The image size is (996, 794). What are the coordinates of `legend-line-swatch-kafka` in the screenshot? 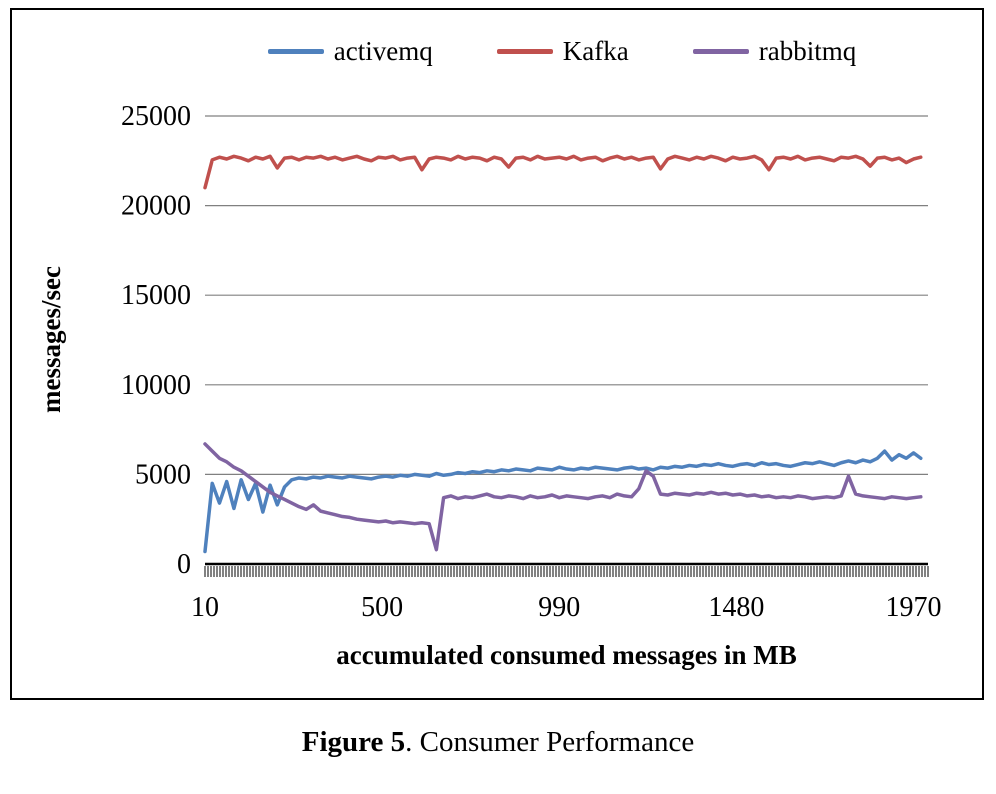 It's located at (524, 51).